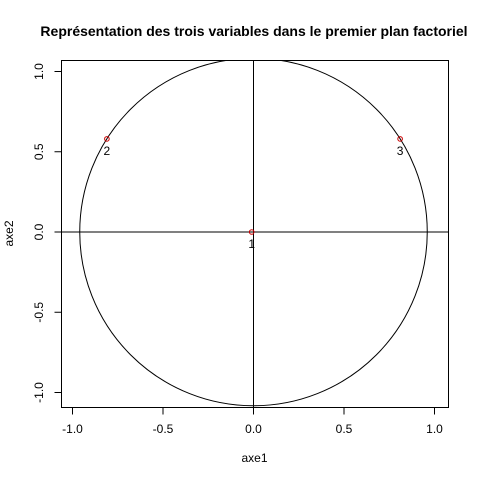  What do you see at coordinates (107, 151) in the screenshot?
I see `point-label-2: 2` at bounding box center [107, 151].